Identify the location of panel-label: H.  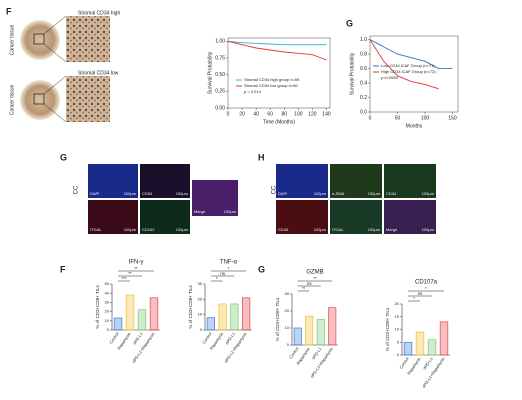
(261, 157).